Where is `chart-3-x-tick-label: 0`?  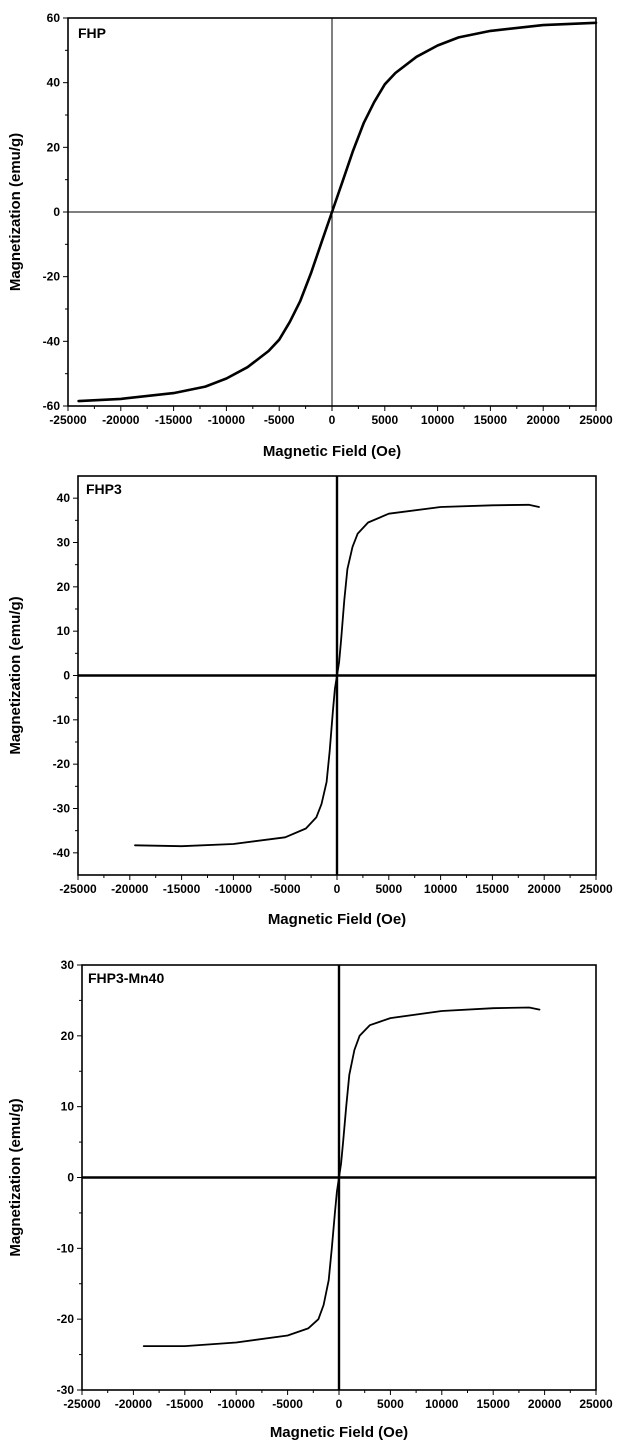
chart-3-x-tick-label: 0 is located at coordinates (339, 1404).